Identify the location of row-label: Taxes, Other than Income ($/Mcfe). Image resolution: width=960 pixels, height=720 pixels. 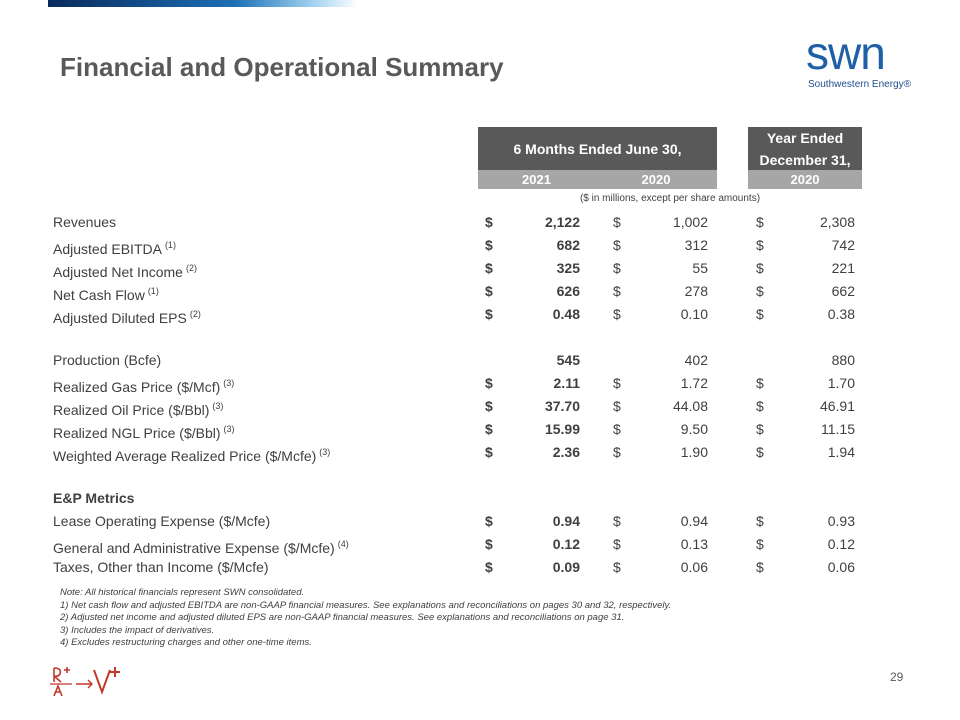
(161, 567).